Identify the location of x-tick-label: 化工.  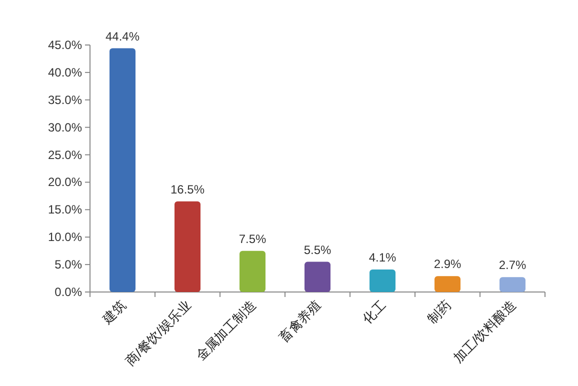
(374, 312).